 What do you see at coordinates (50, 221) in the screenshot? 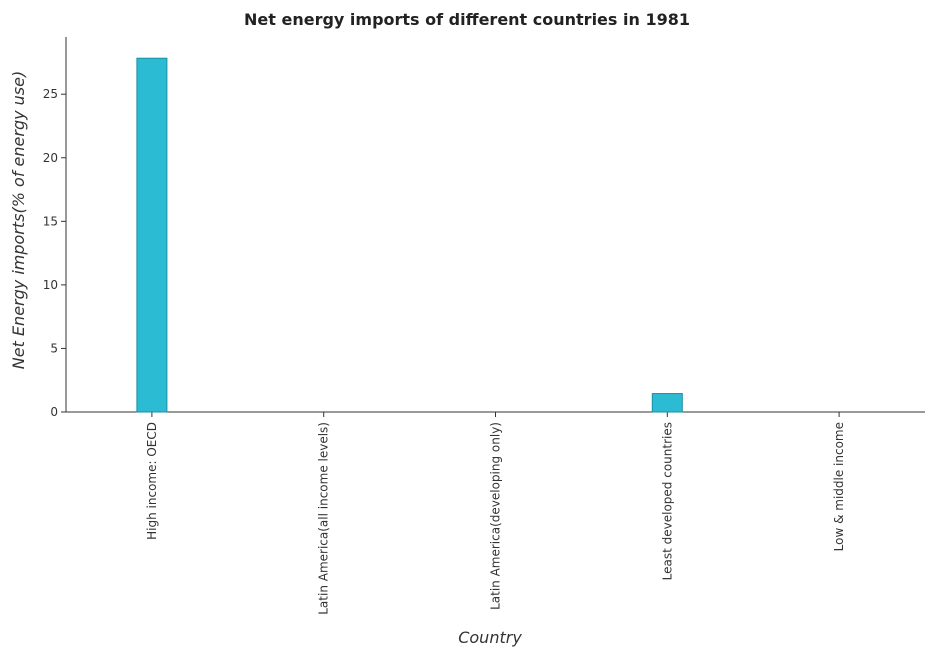
I see `y-tick-label: 15` at bounding box center [50, 221].